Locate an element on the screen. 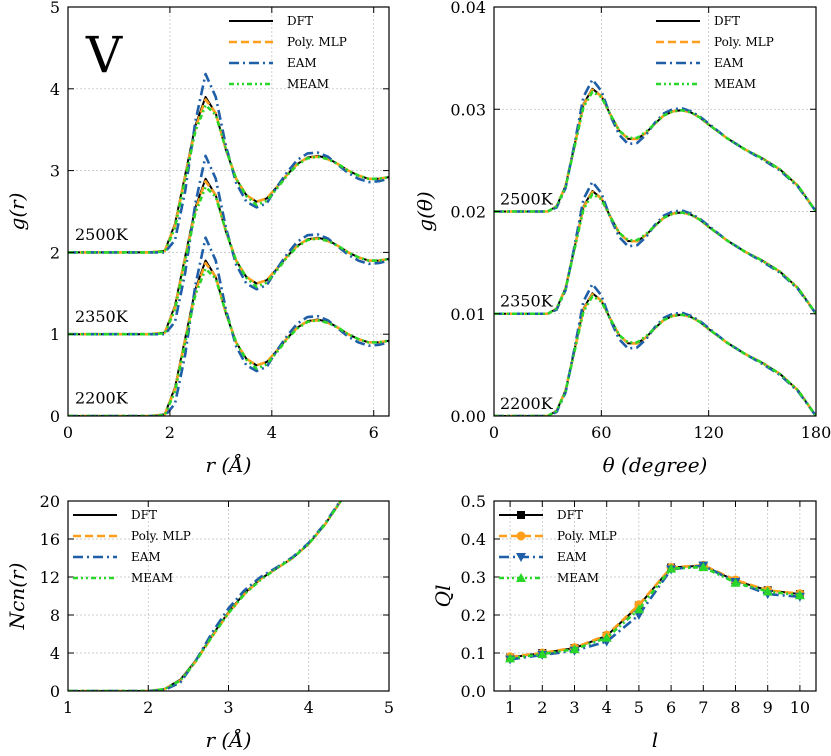  x-tick-label: 1 is located at coordinates (68, 707).